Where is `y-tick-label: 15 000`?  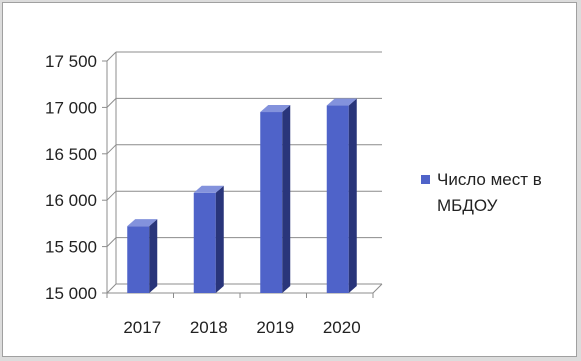 y-tick-label: 15 000 is located at coordinates (71, 293).